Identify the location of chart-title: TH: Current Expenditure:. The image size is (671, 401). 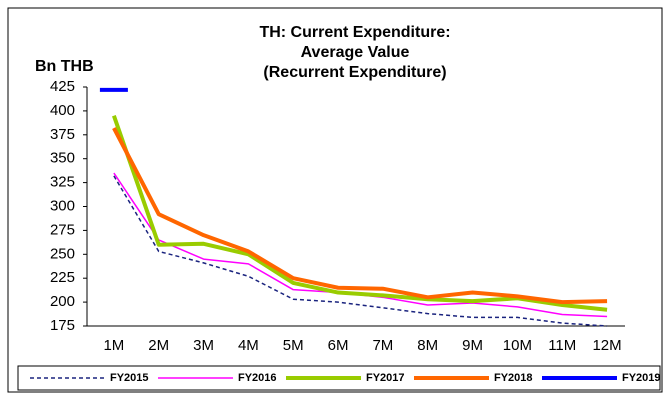
(354, 32).